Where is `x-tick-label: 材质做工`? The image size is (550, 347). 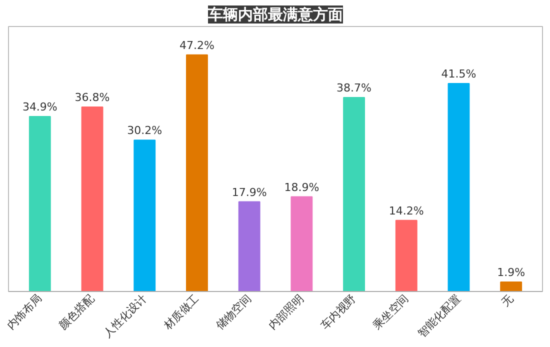 x-tick-label: 材质做工 is located at coordinates (181, 312).